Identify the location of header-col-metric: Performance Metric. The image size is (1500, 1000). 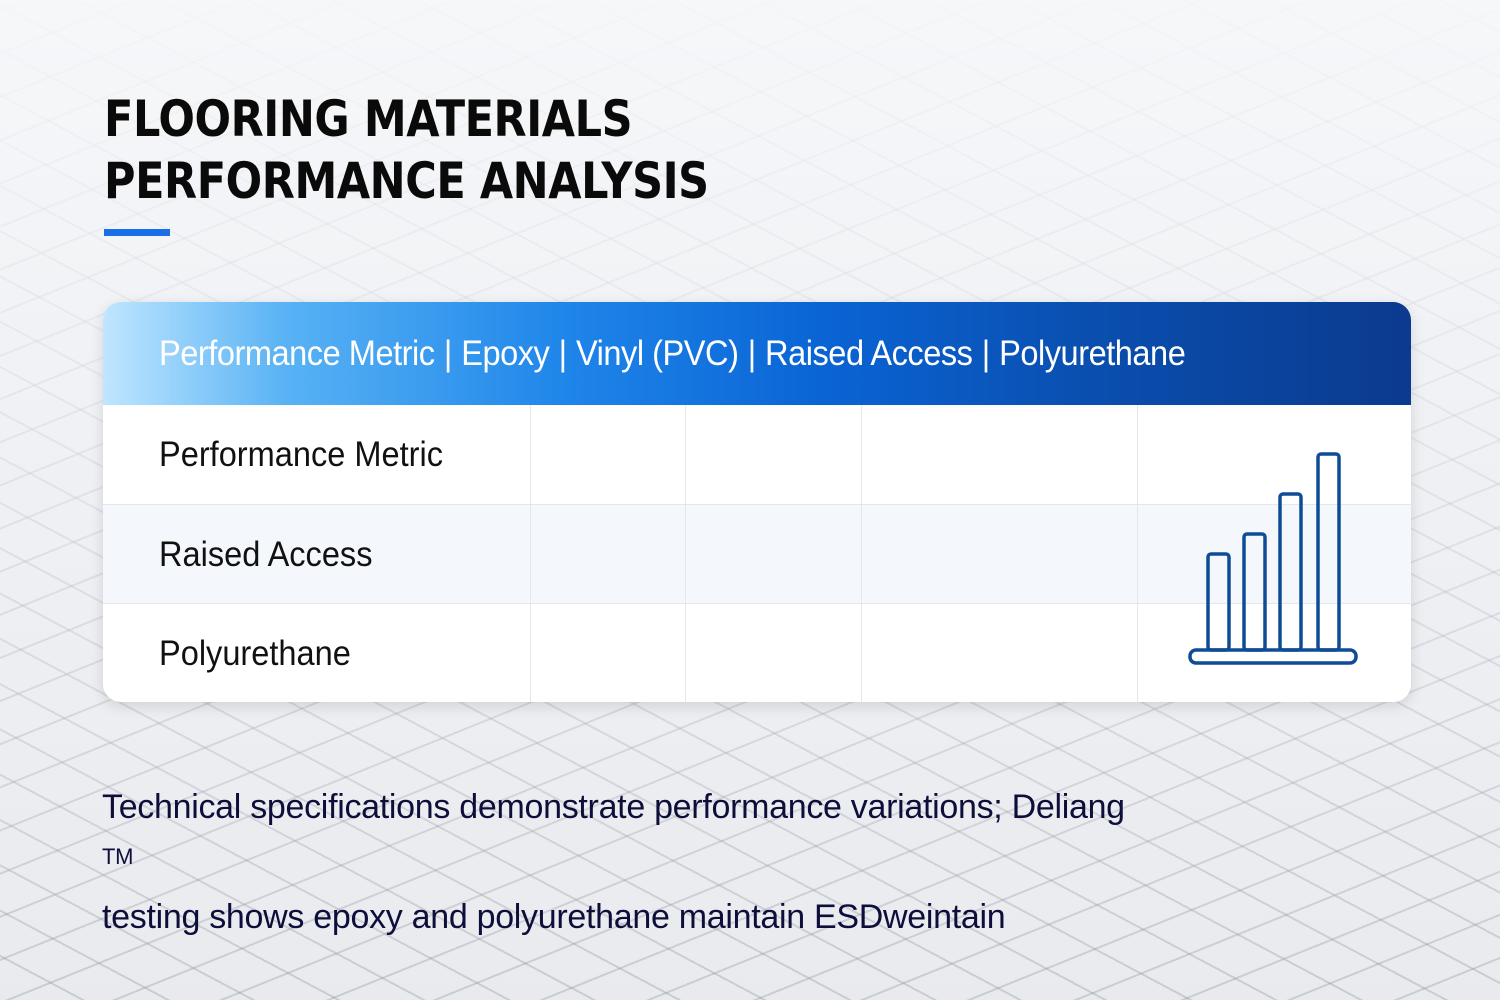
(297, 353).